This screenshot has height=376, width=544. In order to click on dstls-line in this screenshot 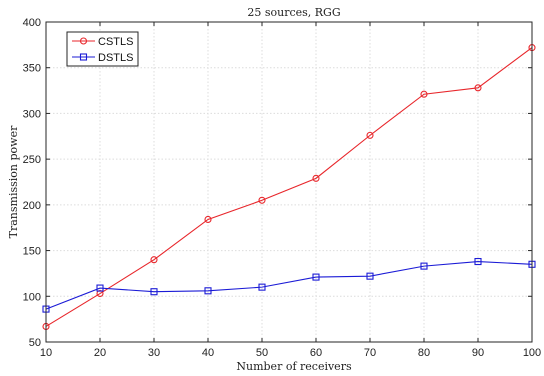, I will do `click(289, 285)`.